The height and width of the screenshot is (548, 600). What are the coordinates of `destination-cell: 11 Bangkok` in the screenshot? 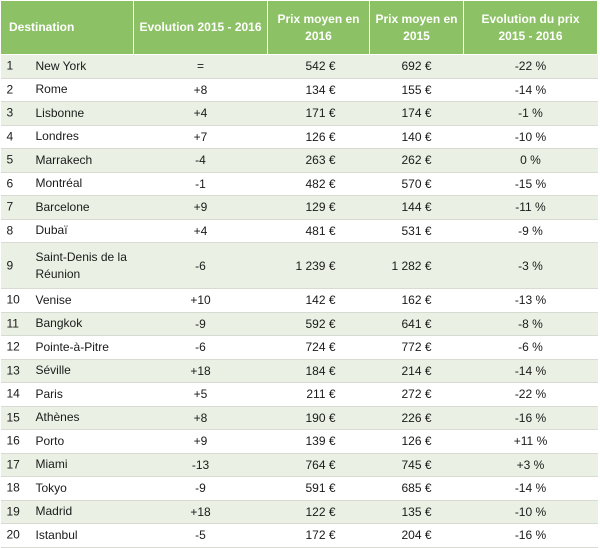 It's located at (67, 324).